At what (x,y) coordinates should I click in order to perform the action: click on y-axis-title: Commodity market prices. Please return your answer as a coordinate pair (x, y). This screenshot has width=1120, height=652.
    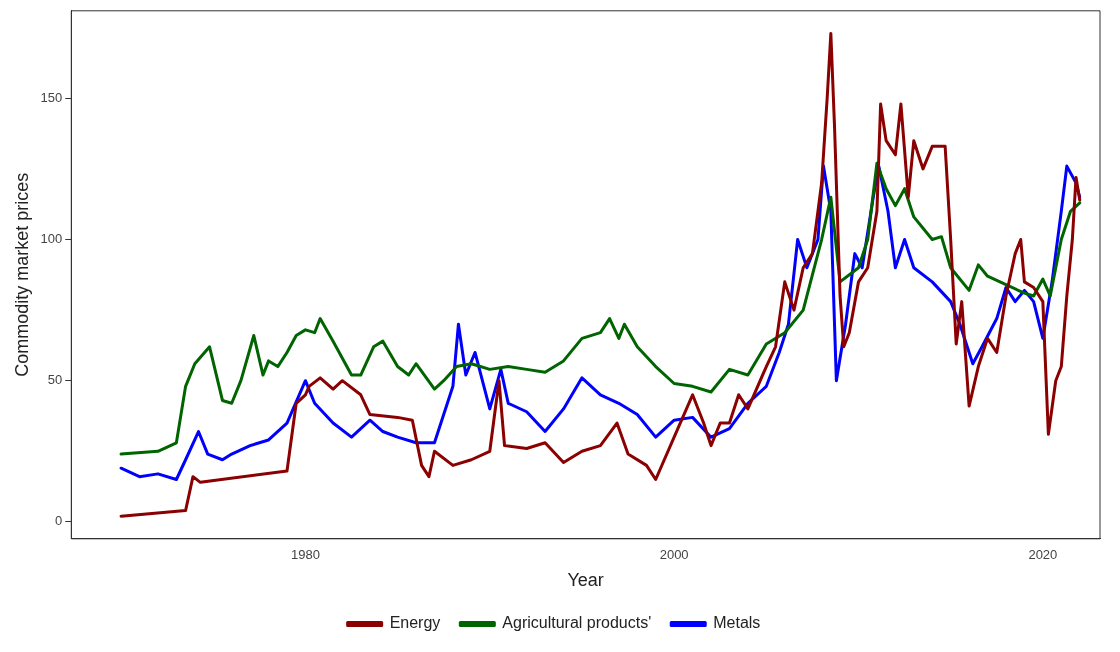
    Looking at the image, I should click on (21, 274).